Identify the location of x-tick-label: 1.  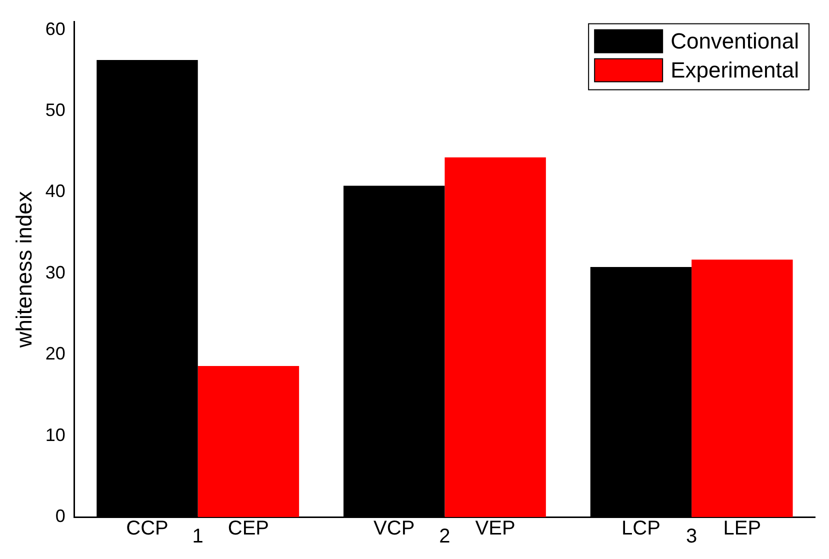
(198, 537).